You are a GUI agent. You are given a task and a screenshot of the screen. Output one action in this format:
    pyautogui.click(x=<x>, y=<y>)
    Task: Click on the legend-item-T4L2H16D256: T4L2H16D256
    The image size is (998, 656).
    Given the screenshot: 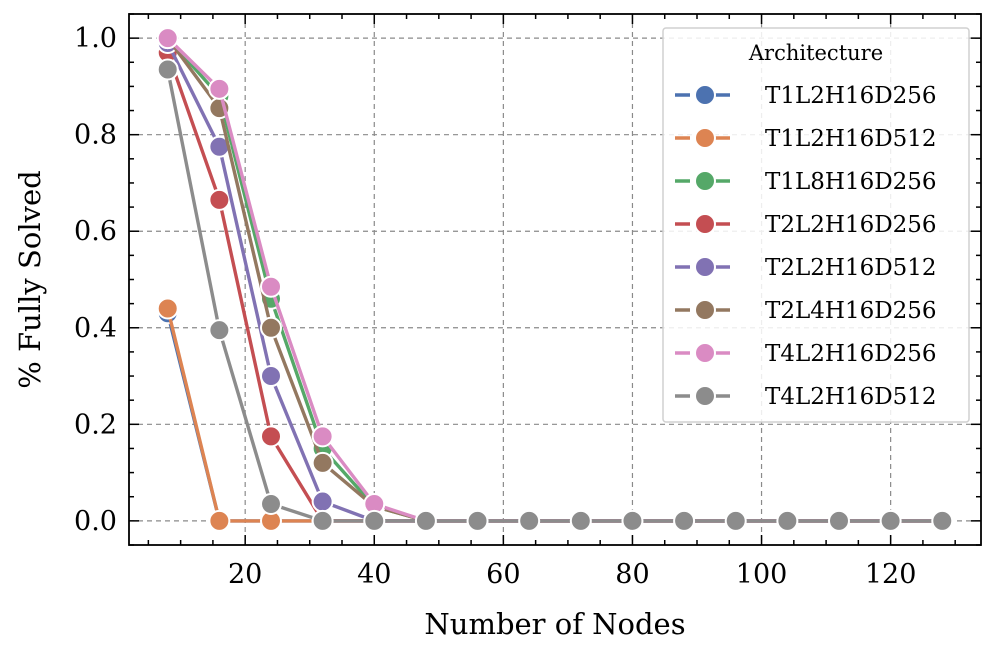 What is the action you would take?
    pyautogui.click(x=806, y=354)
    